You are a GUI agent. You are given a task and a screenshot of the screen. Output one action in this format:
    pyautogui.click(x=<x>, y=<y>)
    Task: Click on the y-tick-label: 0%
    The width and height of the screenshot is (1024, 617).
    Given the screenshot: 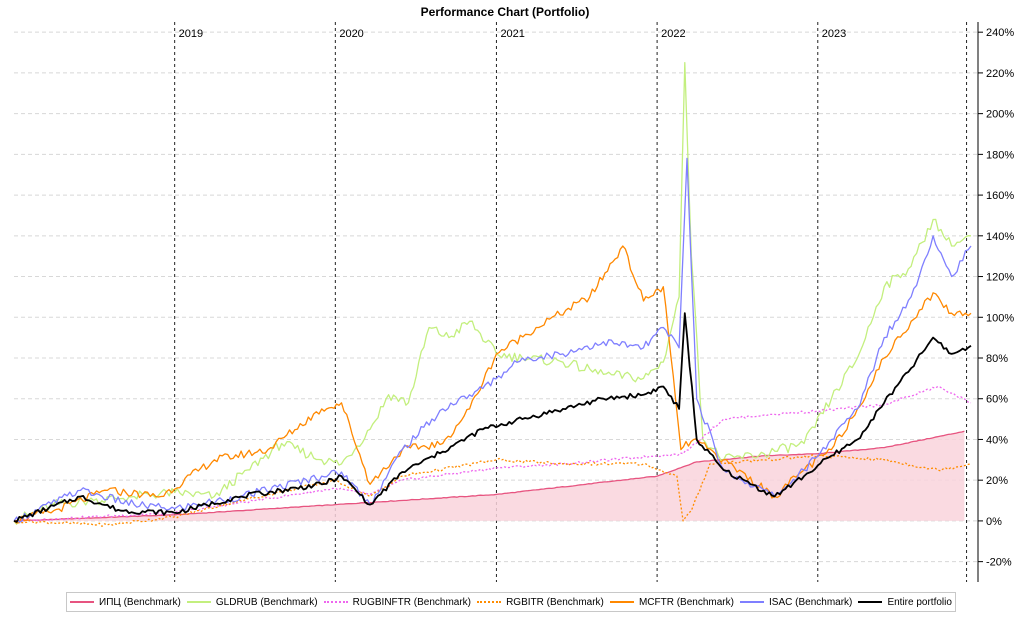 What is the action you would take?
    pyautogui.click(x=994, y=522)
    